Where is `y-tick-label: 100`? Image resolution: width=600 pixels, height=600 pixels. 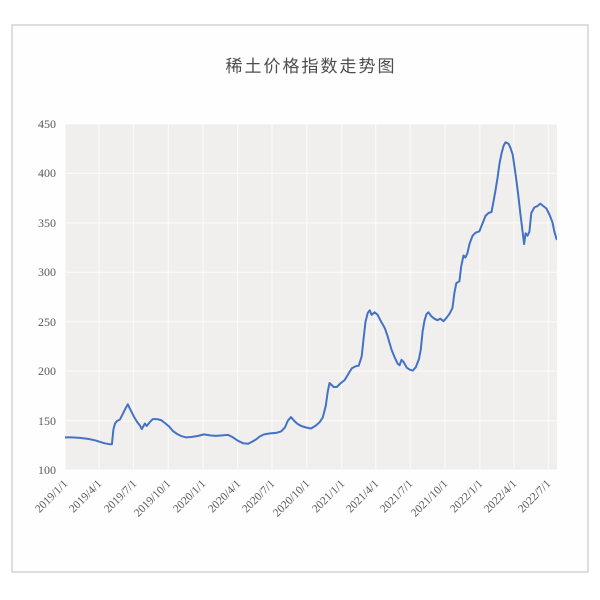 y-tick-label: 100 is located at coordinates (47, 470).